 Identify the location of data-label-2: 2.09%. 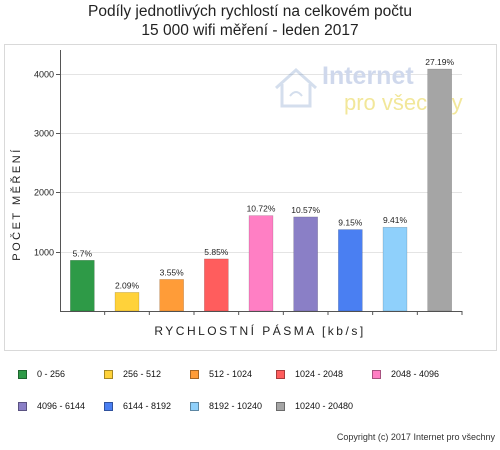
(127, 285).